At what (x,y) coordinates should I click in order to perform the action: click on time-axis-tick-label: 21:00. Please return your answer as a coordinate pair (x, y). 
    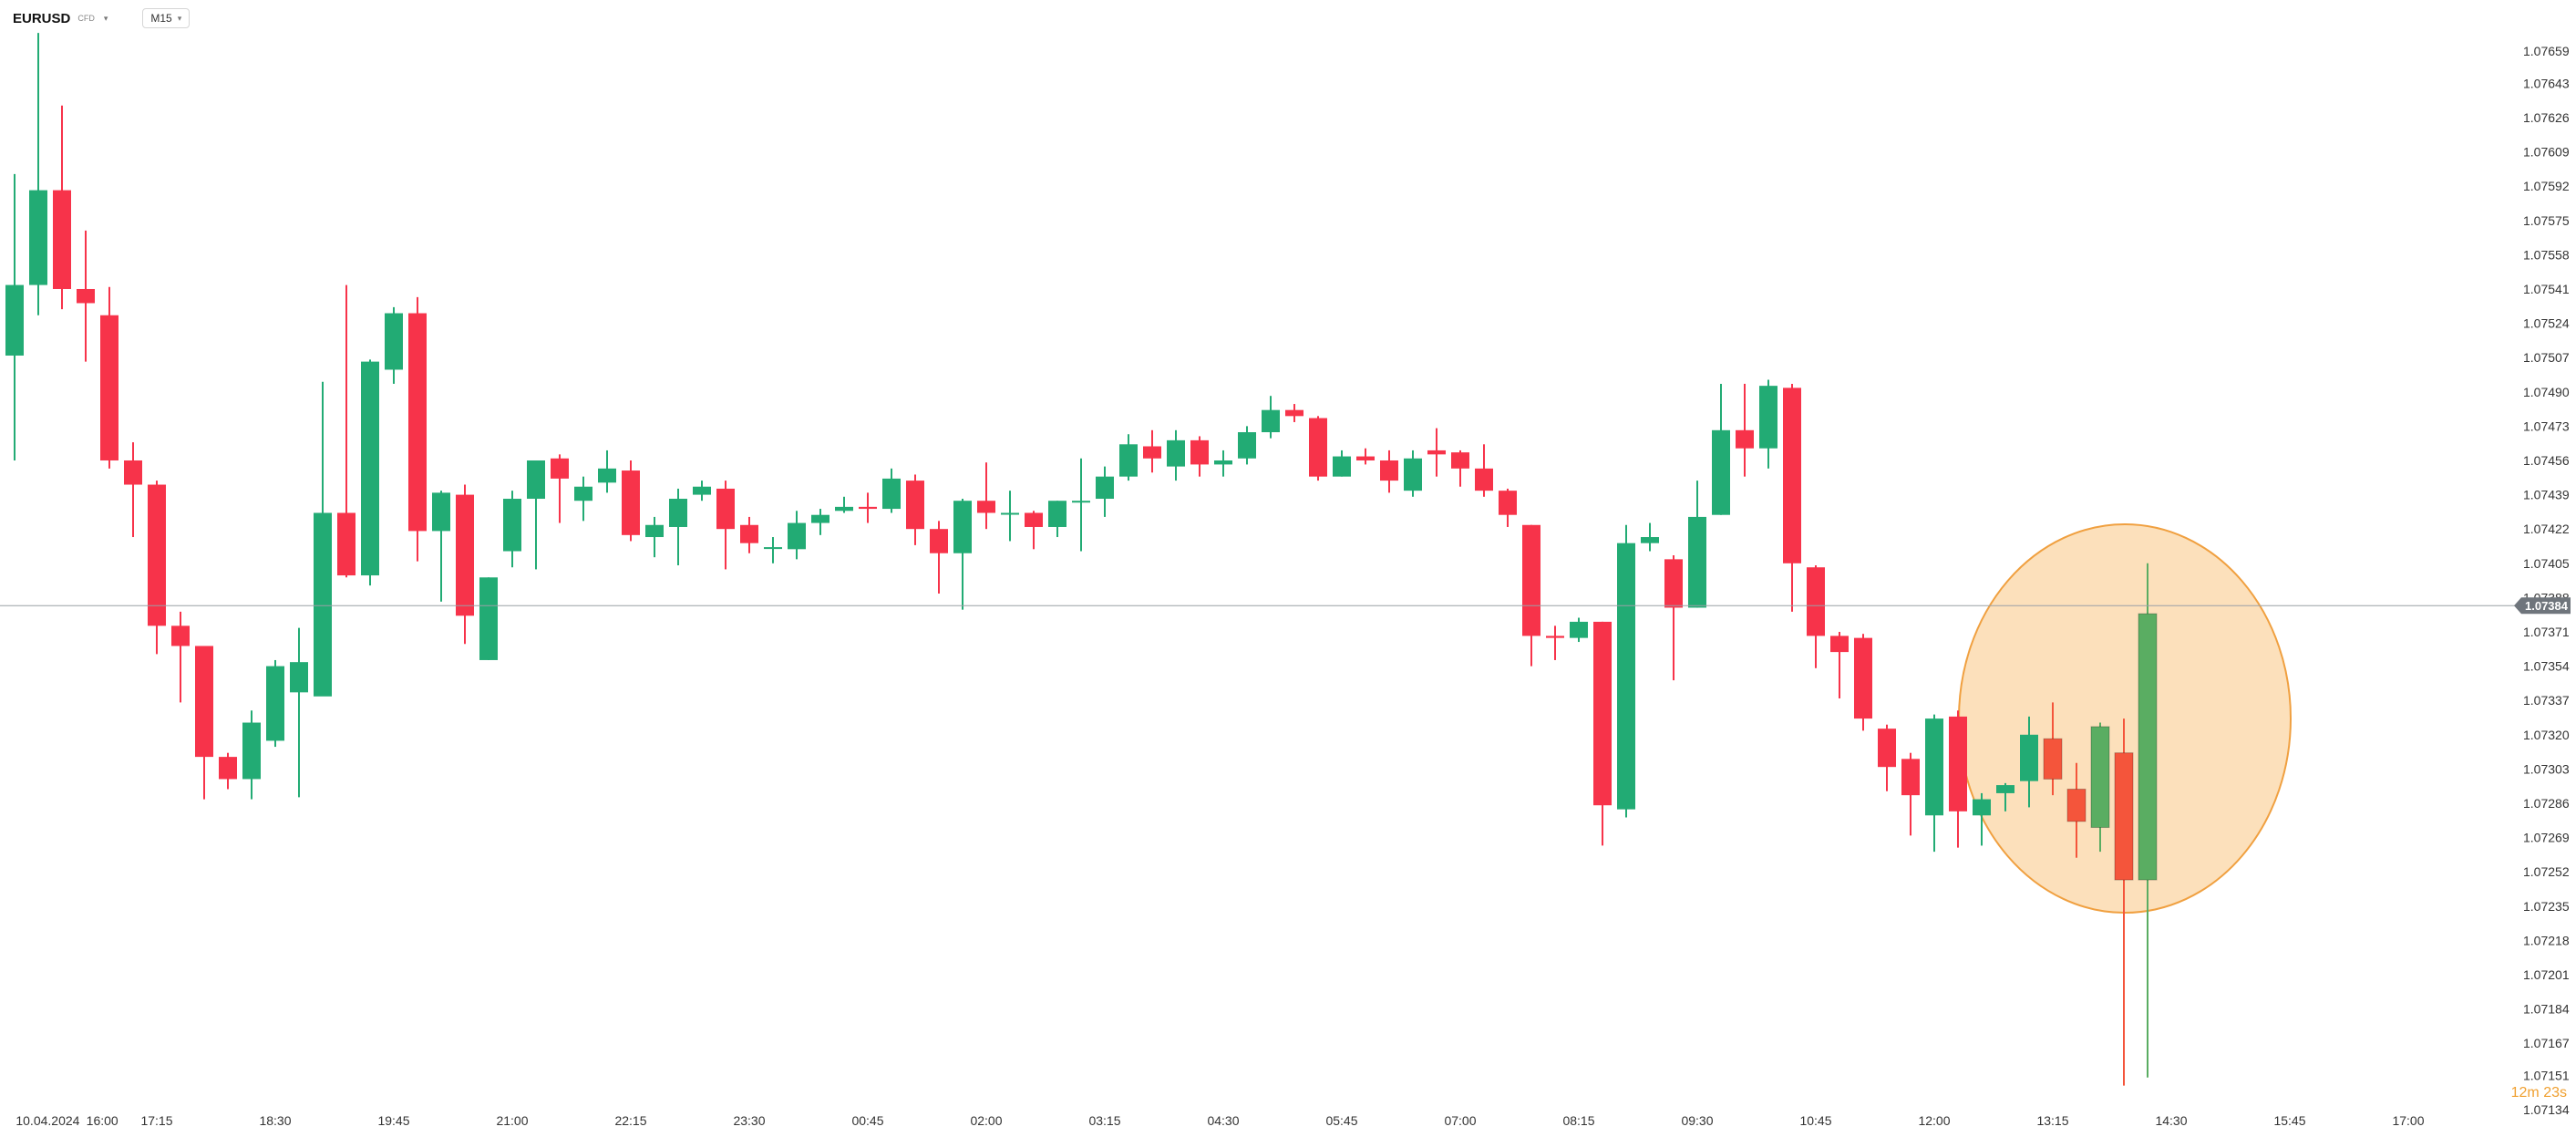
    Looking at the image, I should click on (512, 1120).